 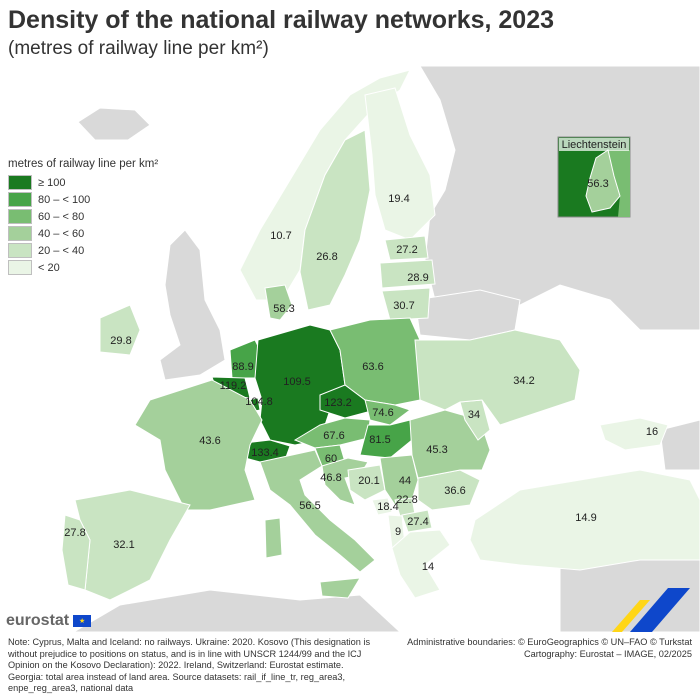 What do you see at coordinates (230, 610) in the screenshot?
I see `north-africa-shape` at bounding box center [230, 610].